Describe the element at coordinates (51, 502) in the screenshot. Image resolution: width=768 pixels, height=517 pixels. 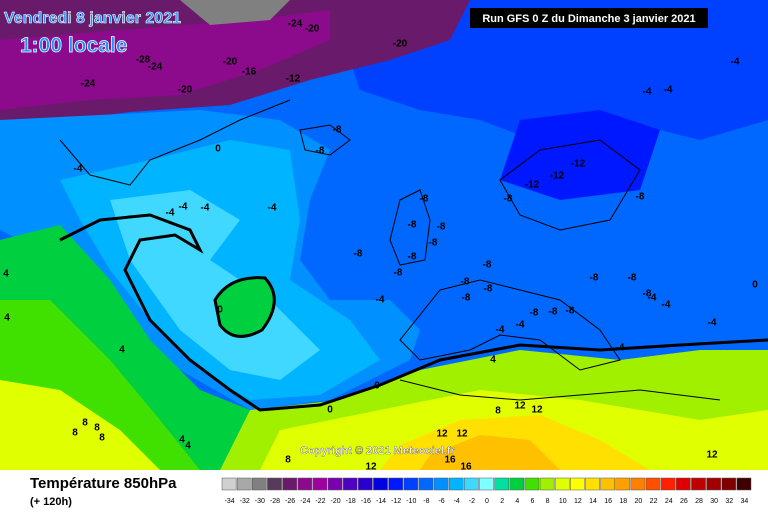
I see `footer-lead: (+ 120h)` at that location.